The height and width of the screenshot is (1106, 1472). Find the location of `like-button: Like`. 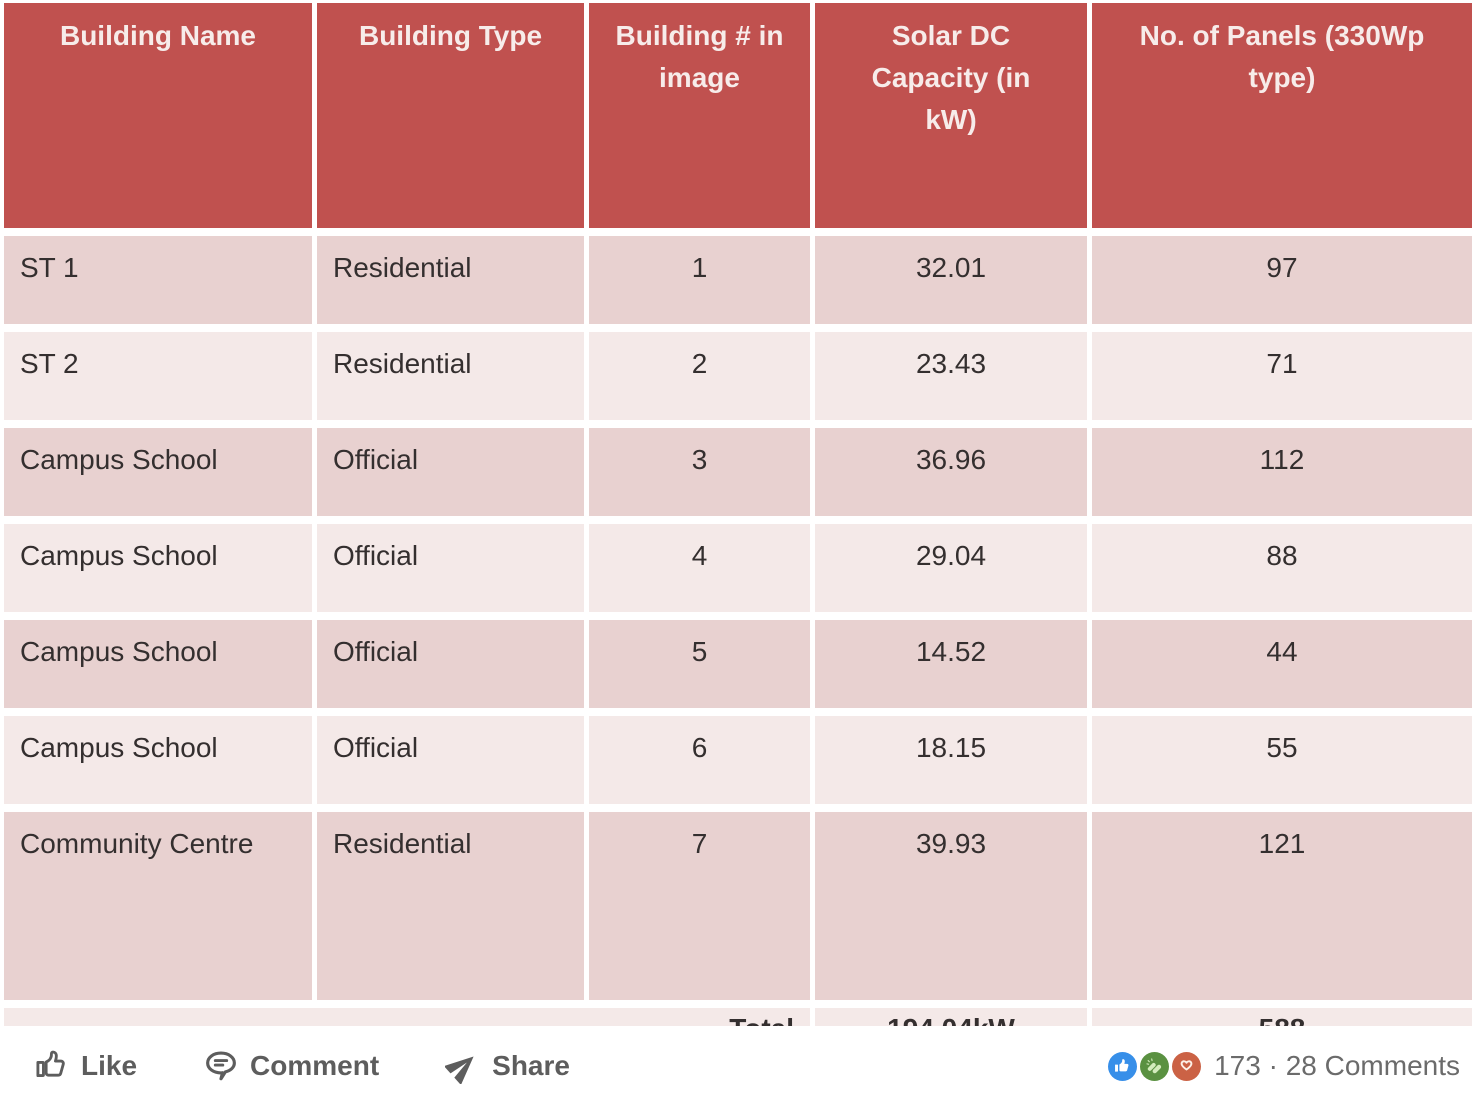

like-button: Like is located at coordinates (85, 1066).